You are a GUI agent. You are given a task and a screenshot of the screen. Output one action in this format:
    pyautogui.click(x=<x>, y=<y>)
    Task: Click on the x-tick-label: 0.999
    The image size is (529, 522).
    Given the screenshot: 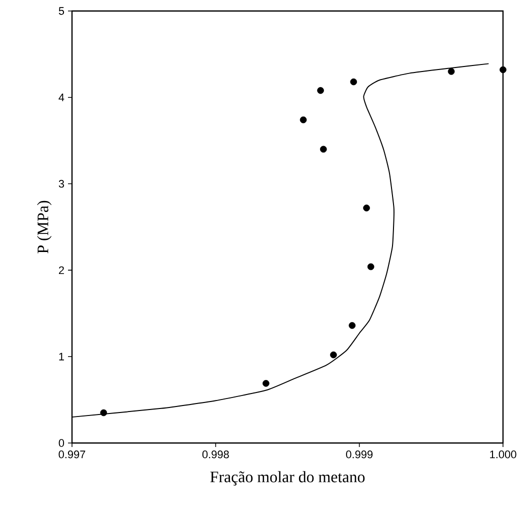 What is the action you would take?
    pyautogui.click(x=359, y=454)
    